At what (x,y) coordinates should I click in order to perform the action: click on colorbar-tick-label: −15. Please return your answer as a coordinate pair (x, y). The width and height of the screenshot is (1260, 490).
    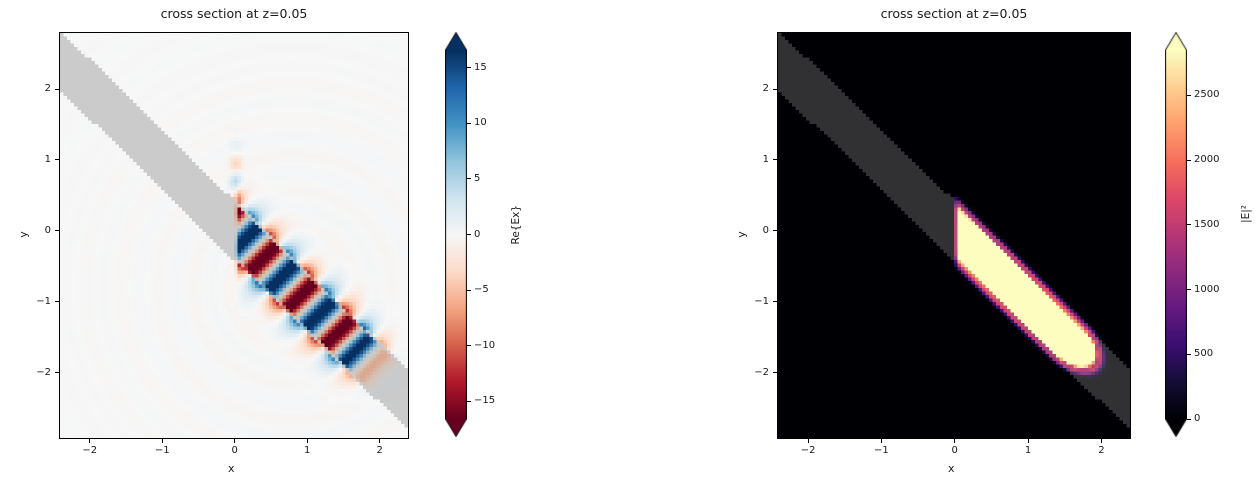
    Looking at the image, I should click on (485, 401).